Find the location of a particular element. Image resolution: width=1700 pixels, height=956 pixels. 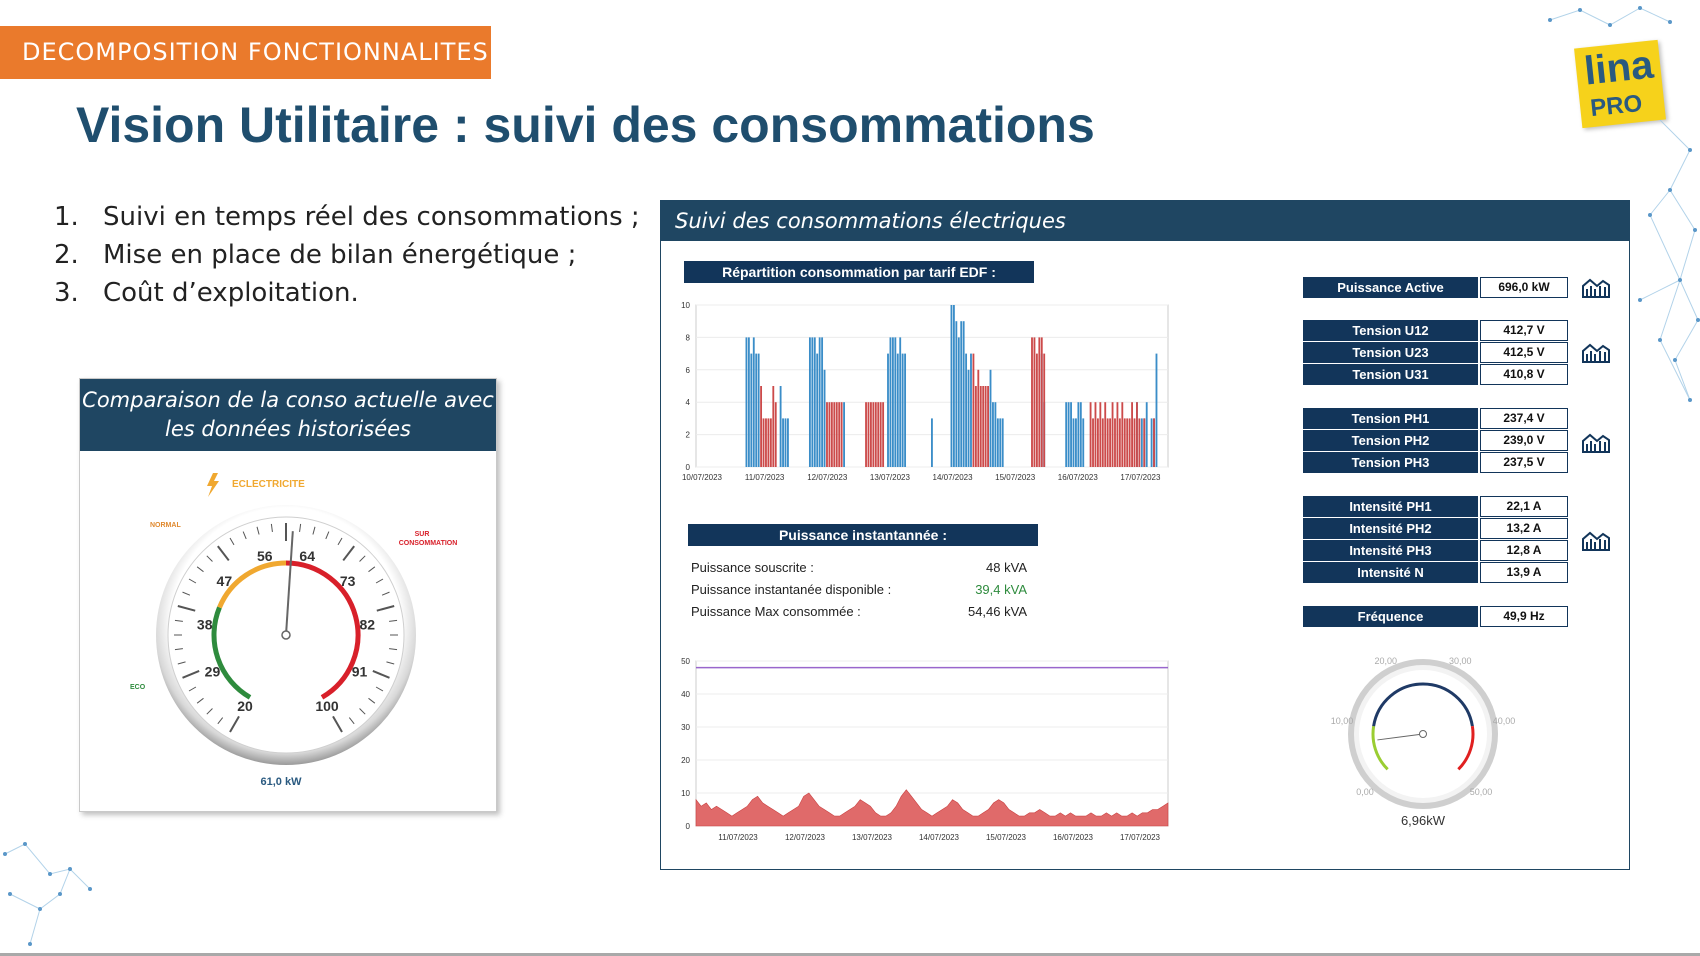

section-tag: DECOMPOSITION FONCTIONNALITES is located at coordinates (245, 52).